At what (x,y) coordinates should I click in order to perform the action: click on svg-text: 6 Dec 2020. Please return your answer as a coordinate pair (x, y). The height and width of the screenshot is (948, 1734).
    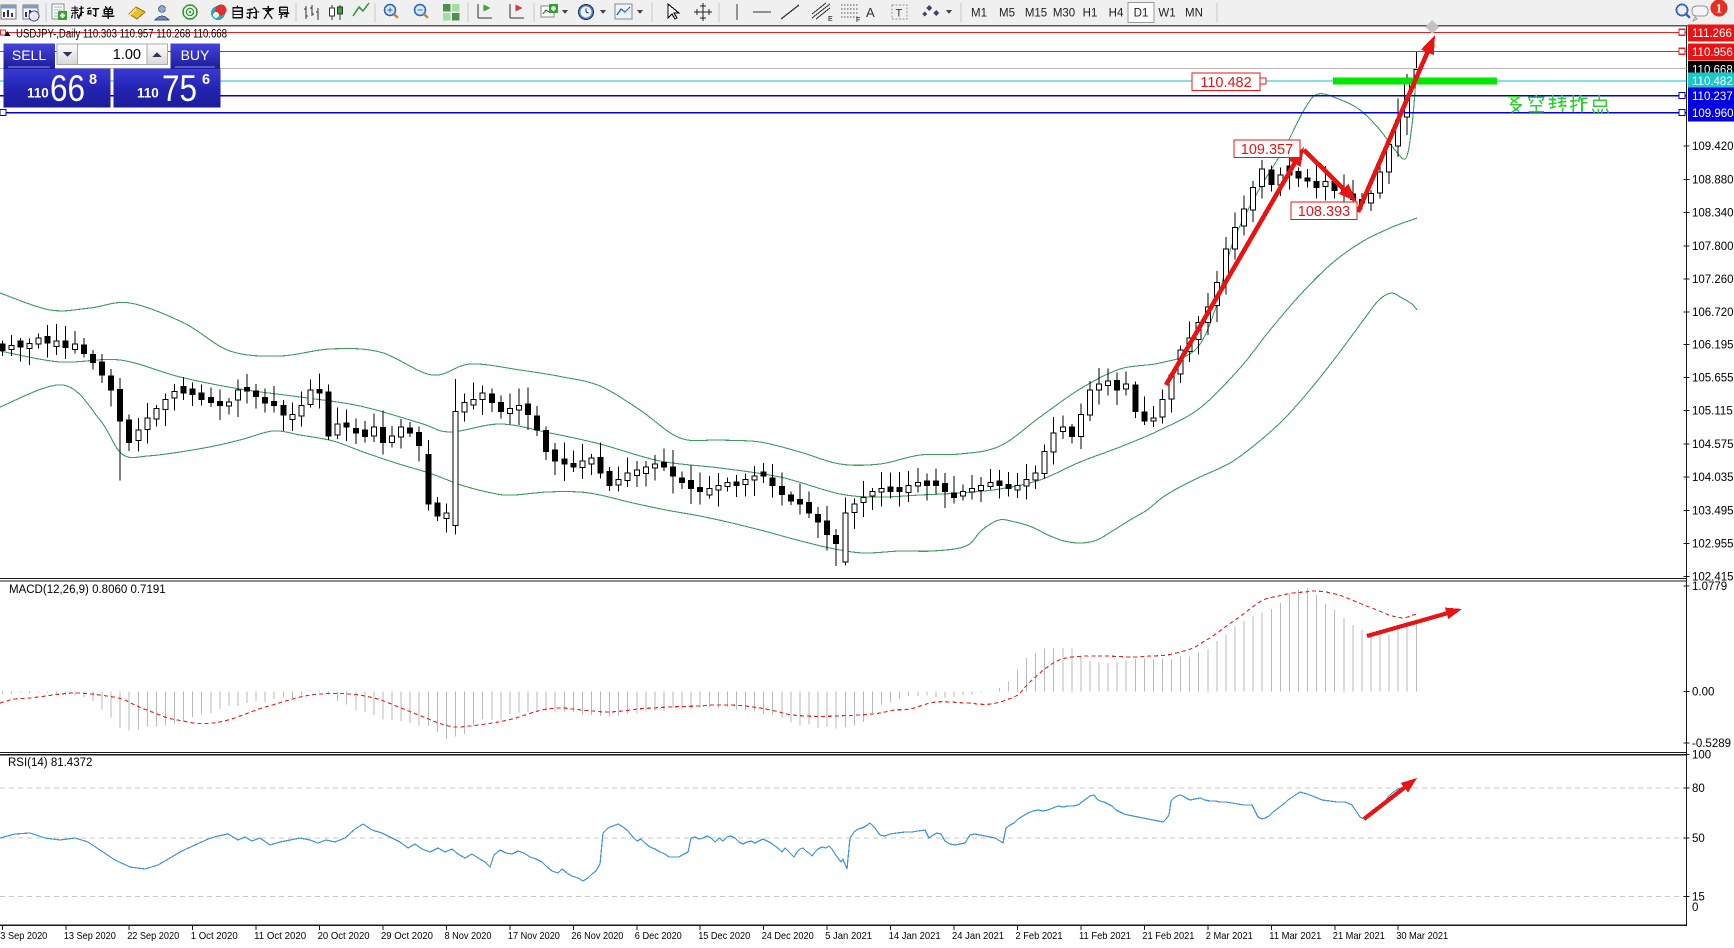
    Looking at the image, I should click on (658, 936).